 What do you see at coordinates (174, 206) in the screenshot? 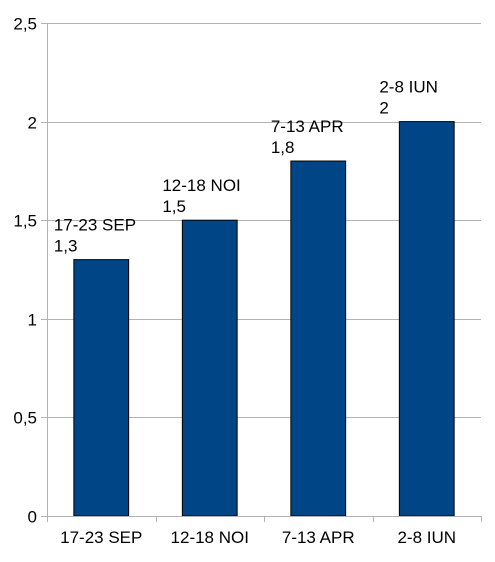
I see `data-label-value: 1,5` at bounding box center [174, 206].